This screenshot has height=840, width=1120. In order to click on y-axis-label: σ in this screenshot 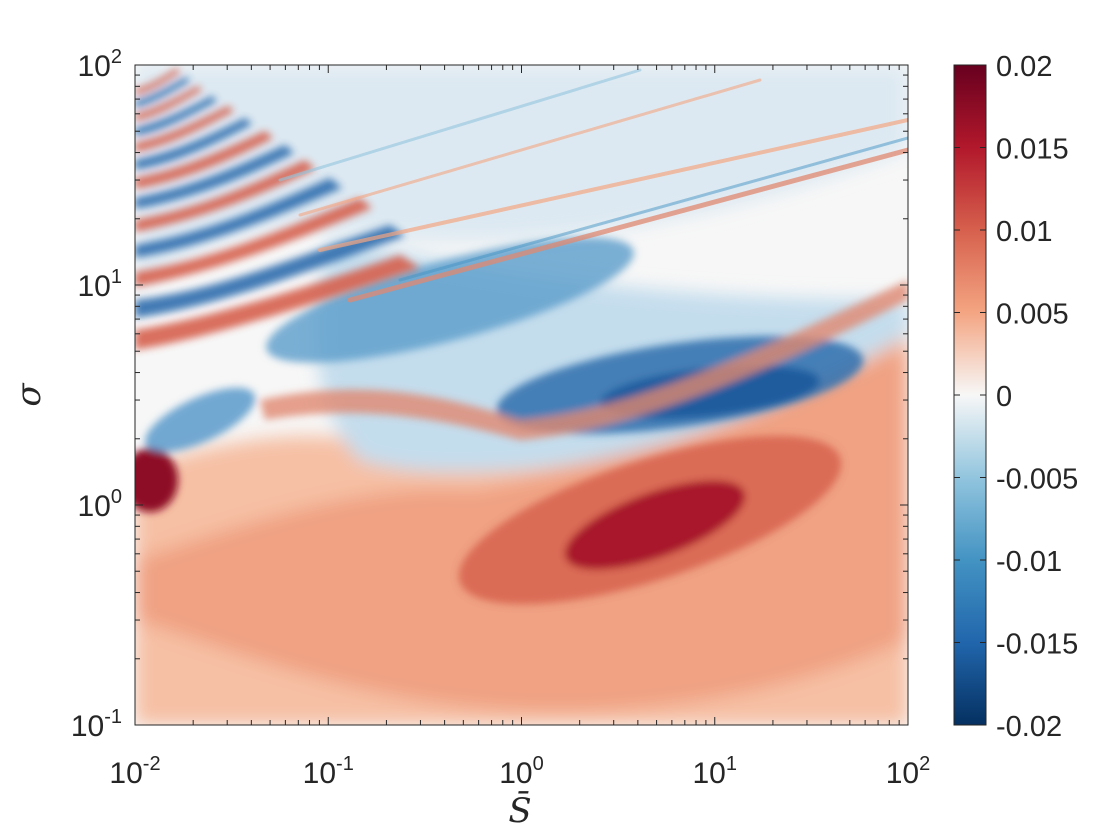, I will do `click(29, 395)`.